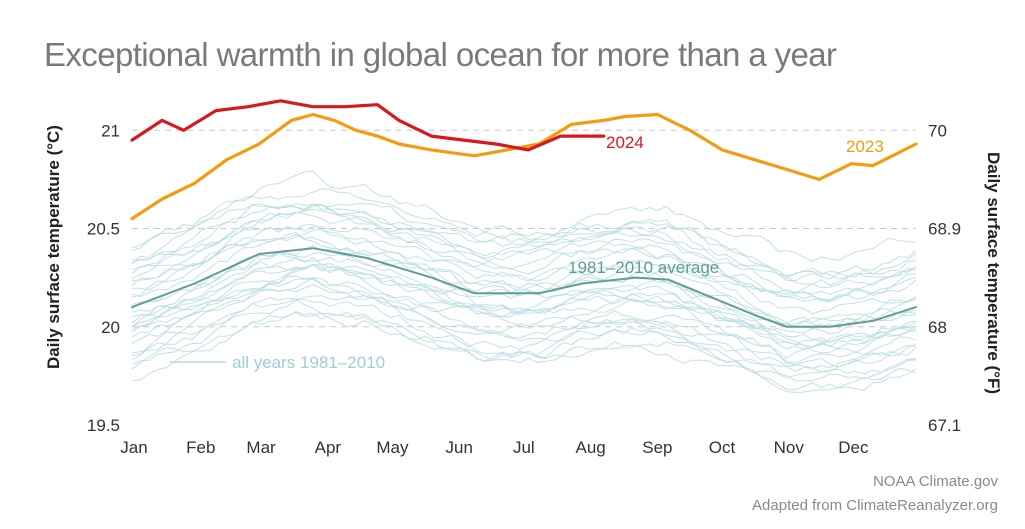 Image resolution: width=1025 pixels, height=529 pixels. I want to click on x-tick-label: Oct, so click(722, 447).